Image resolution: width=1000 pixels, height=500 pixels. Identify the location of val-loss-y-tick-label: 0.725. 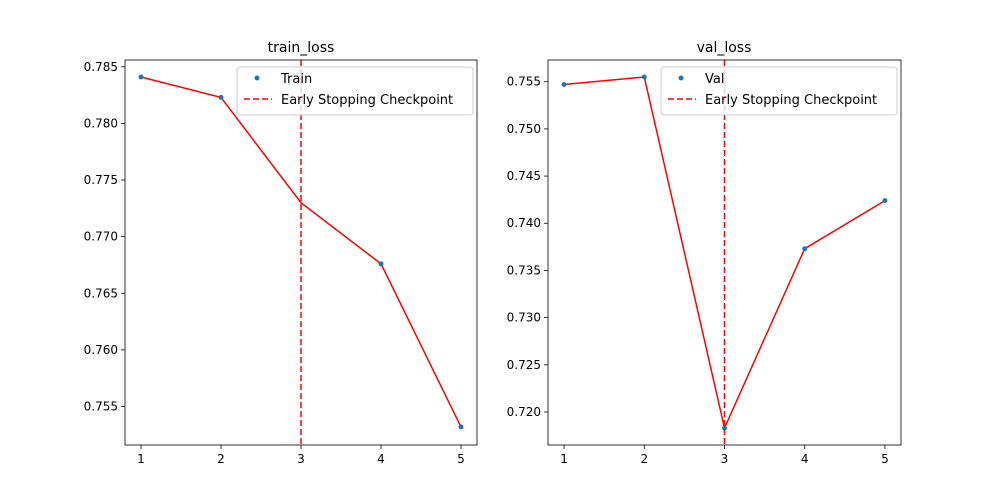
(524, 365).